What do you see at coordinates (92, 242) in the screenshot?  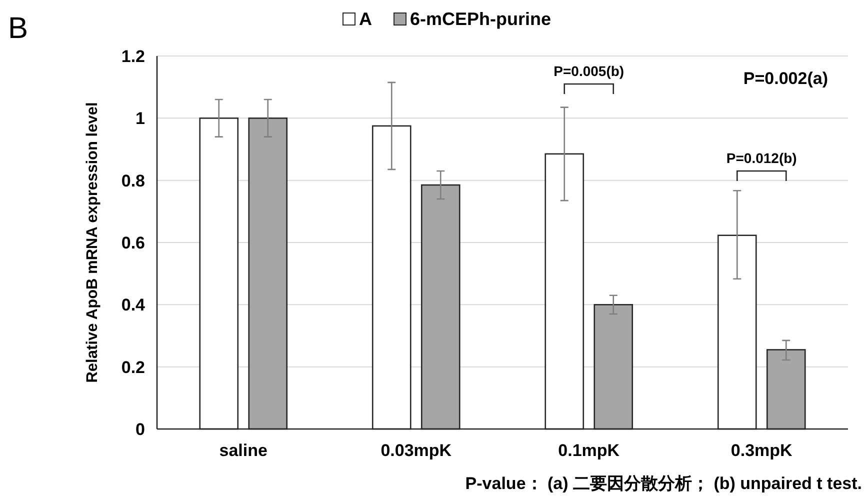 I see `y-axis-title: Relative ApoB mRNA expression level` at bounding box center [92, 242].